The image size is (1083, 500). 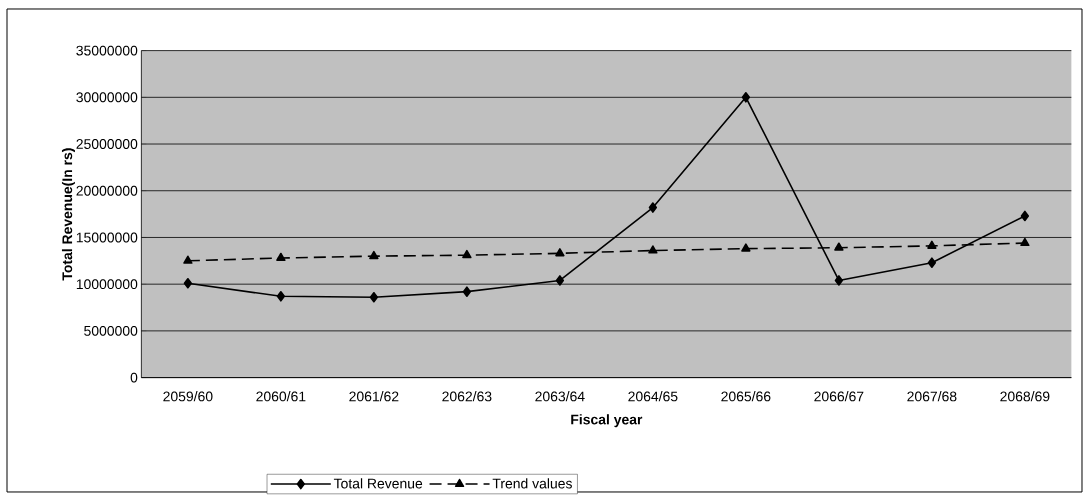 What do you see at coordinates (107, 237) in the screenshot?
I see `y-tick-label: 15000000` at bounding box center [107, 237].